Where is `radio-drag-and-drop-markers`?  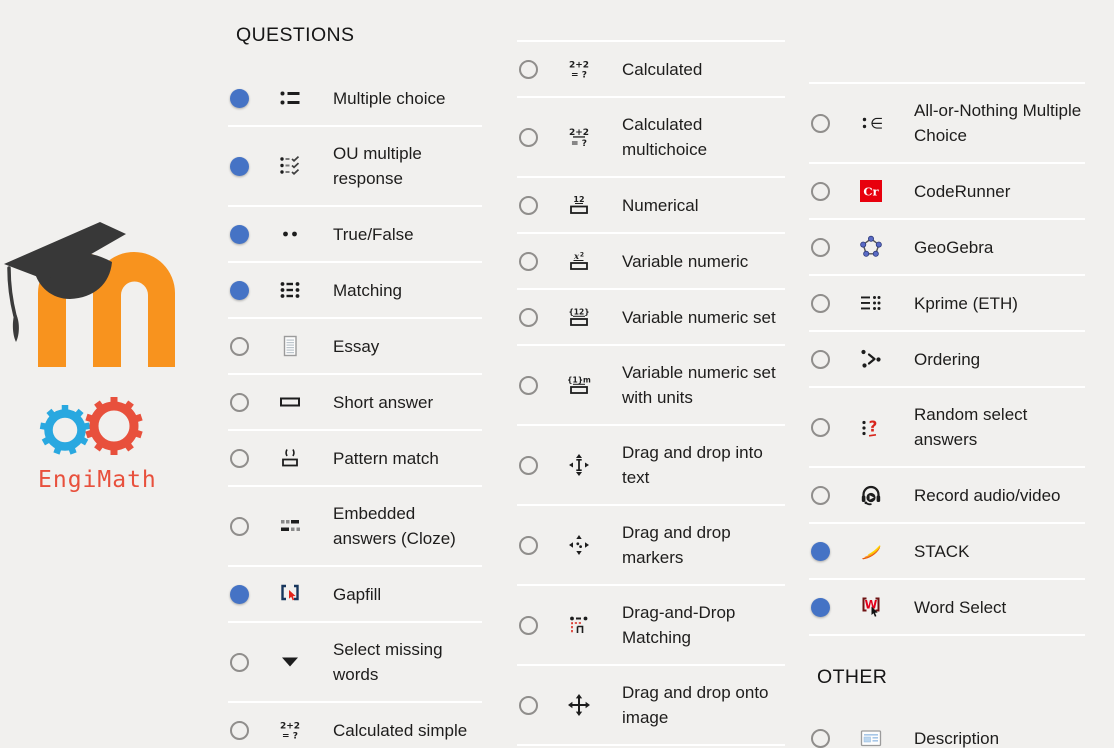 radio-drag-and-drop-markers is located at coordinates (528, 545).